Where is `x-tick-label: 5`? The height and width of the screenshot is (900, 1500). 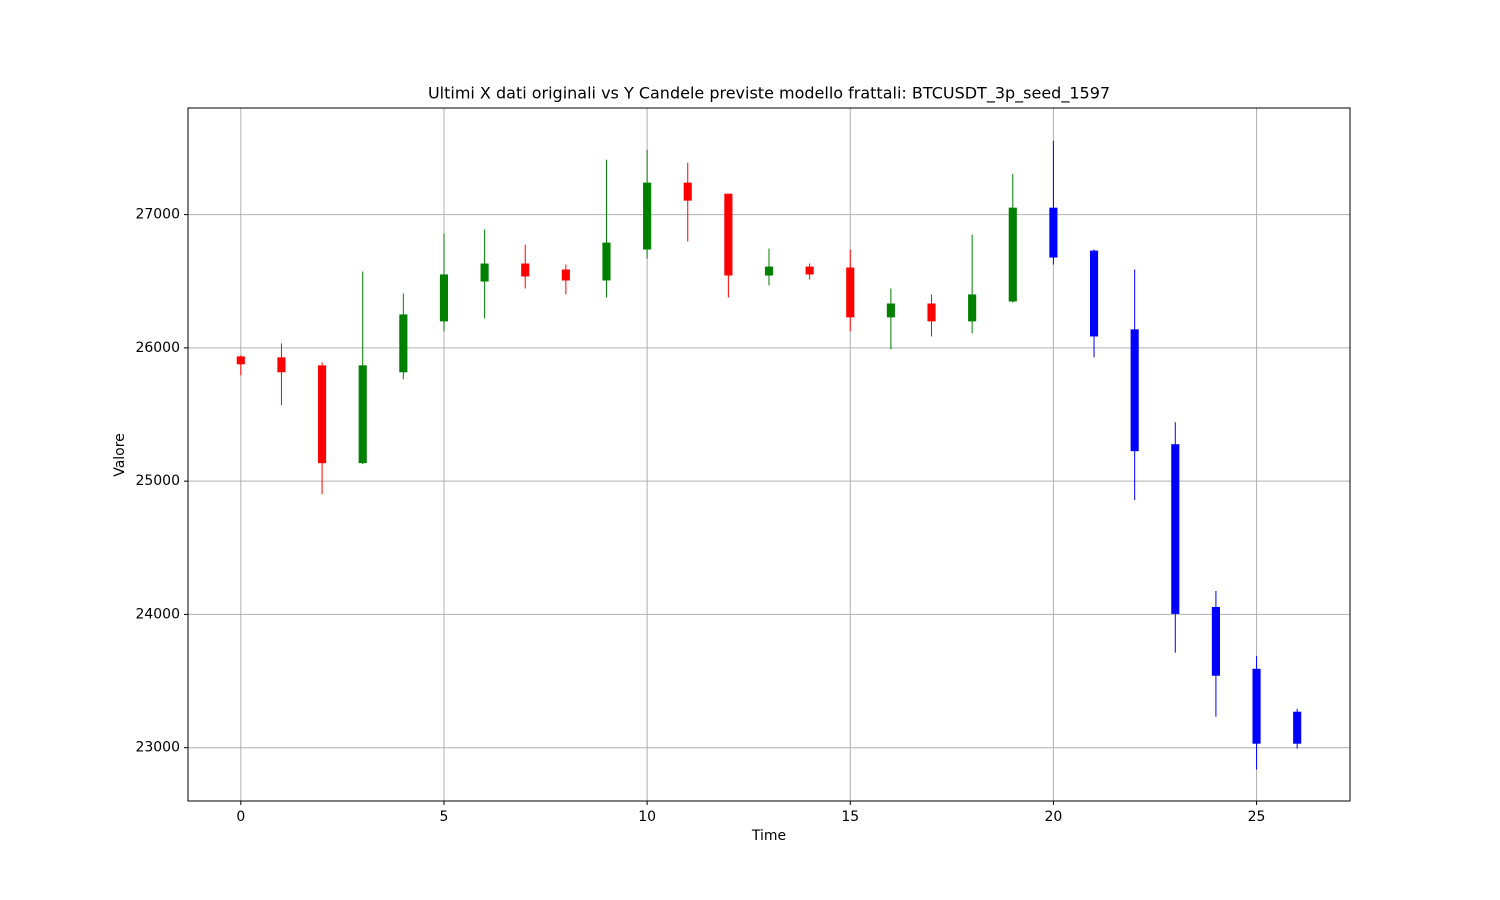 x-tick-label: 5 is located at coordinates (444, 817).